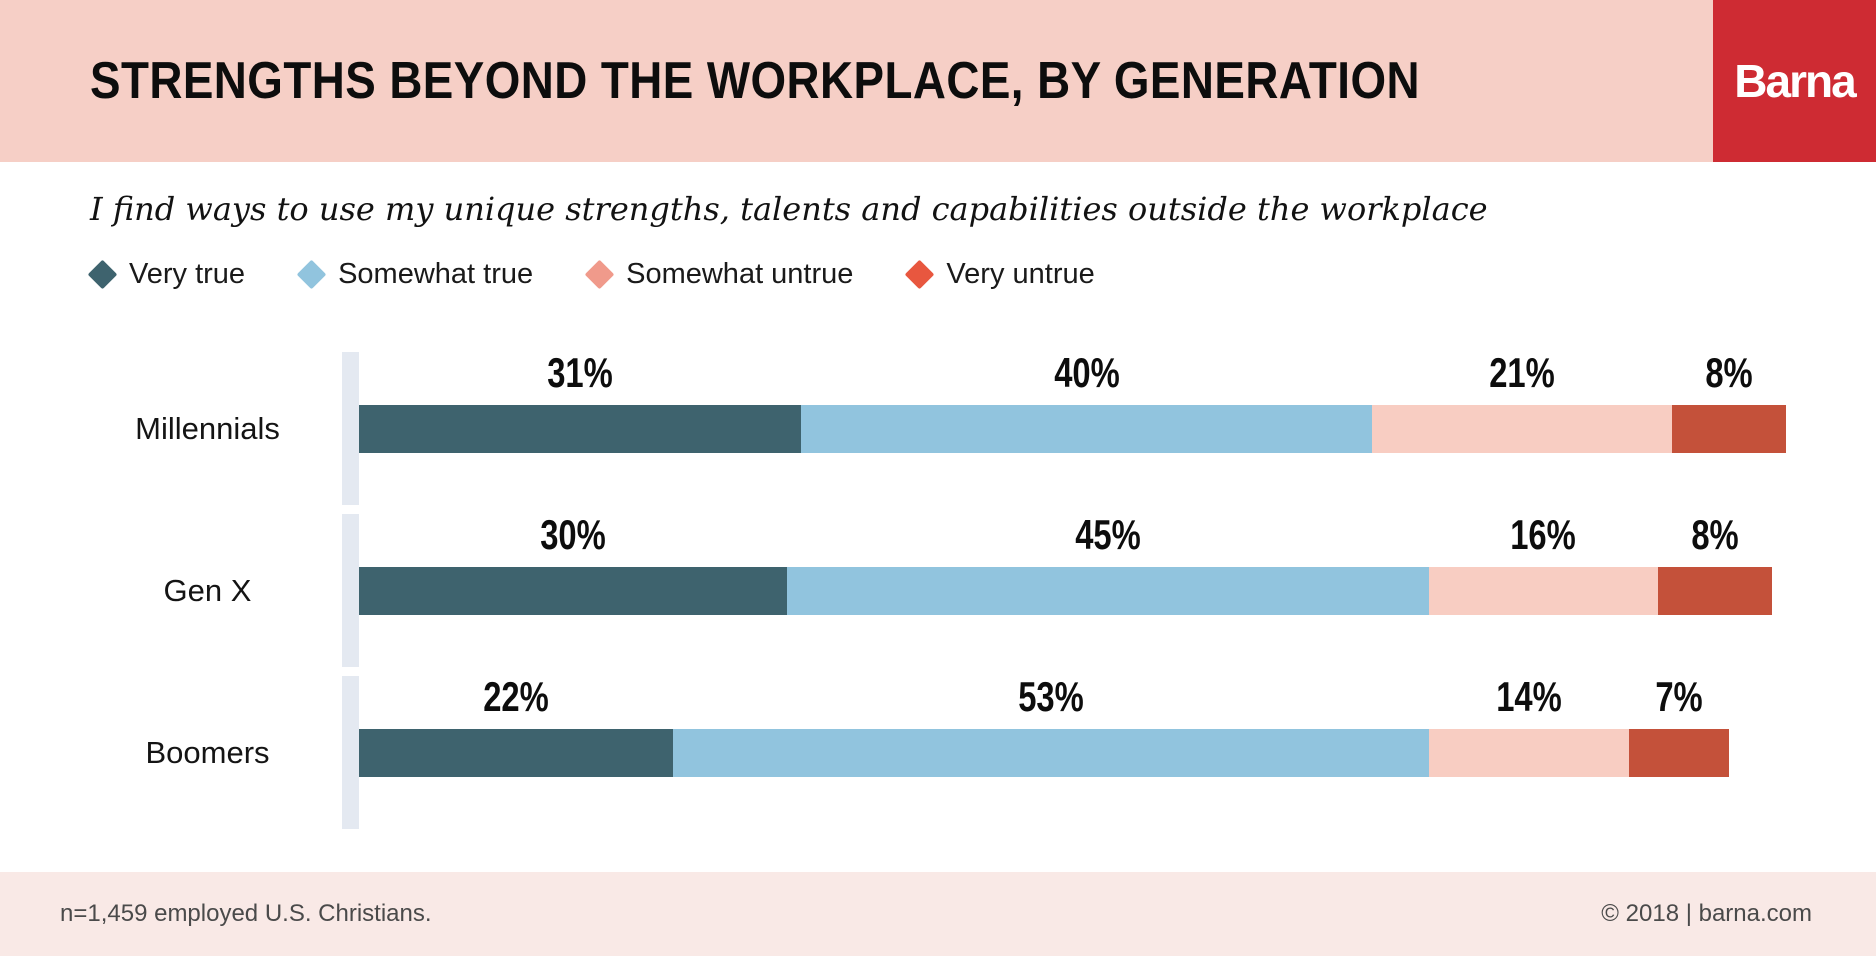 The image size is (1876, 956). Describe the element at coordinates (207, 428) in the screenshot. I see `category-label: Millennials` at that location.